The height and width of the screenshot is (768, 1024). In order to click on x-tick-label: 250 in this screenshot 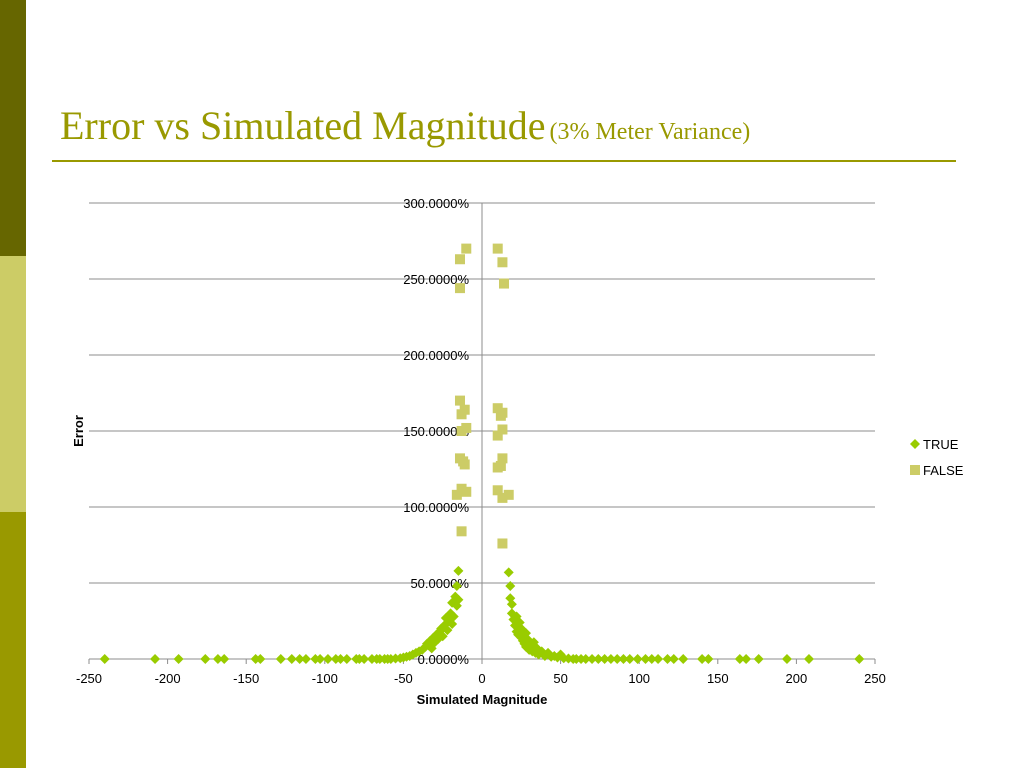, I will do `click(875, 678)`.